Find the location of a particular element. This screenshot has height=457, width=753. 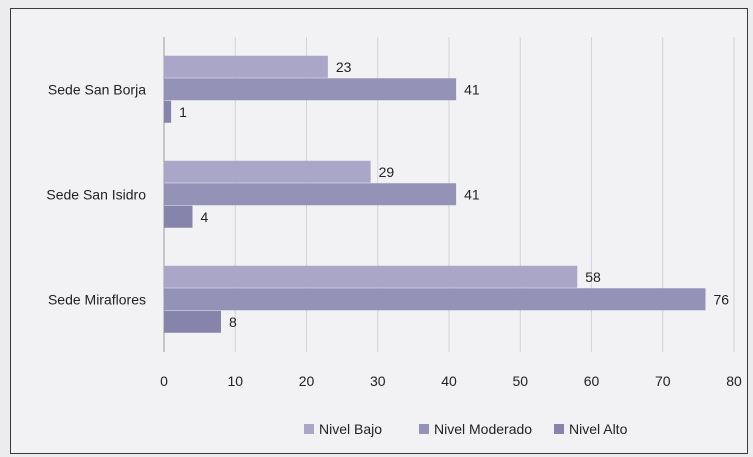

data-label: 1 is located at coordinates (183, 112).